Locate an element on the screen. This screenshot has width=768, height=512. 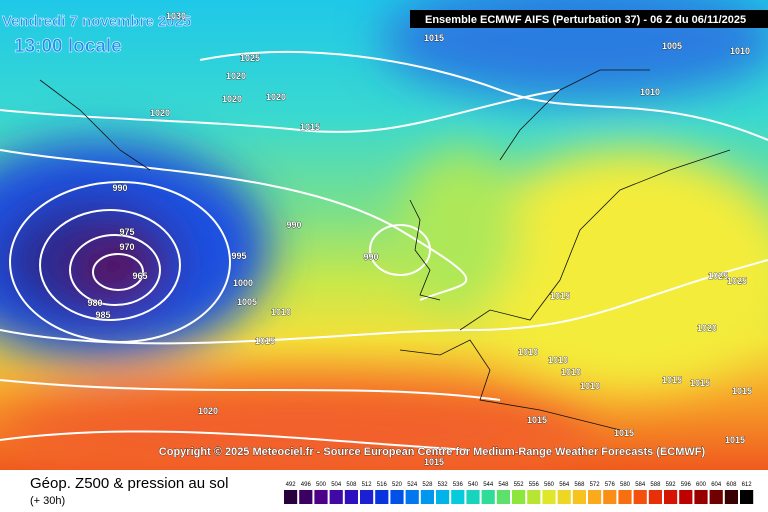
lead-time: (+ 30h) is located at coordinates (47, 501).